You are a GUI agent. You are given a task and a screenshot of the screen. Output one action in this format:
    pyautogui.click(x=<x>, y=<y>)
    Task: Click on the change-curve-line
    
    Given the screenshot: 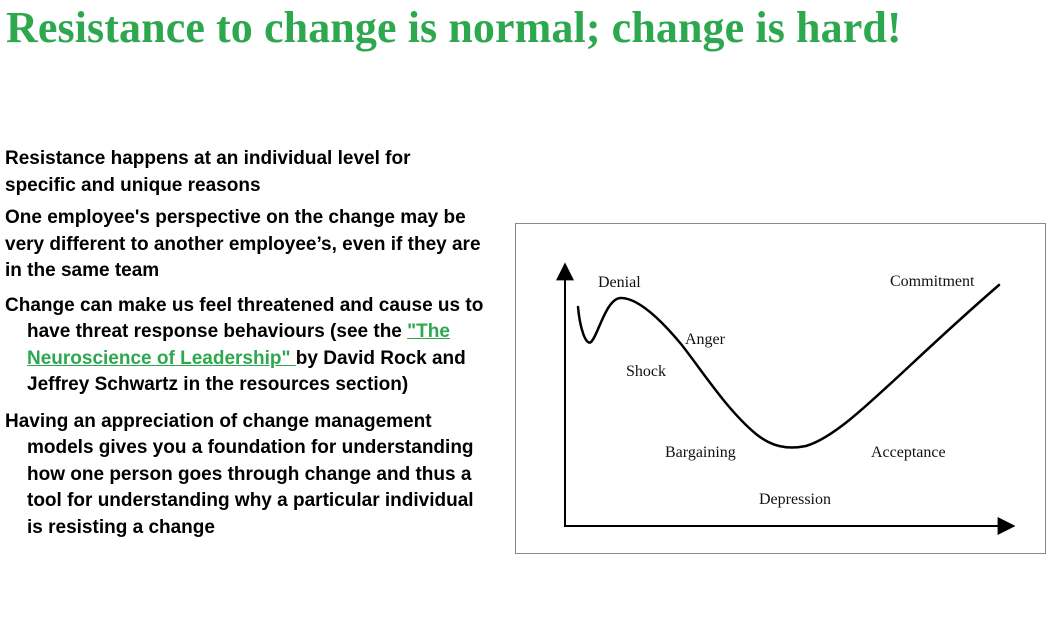 What is the action you would take?
    pyautogui.click(x=788, y=366)
    